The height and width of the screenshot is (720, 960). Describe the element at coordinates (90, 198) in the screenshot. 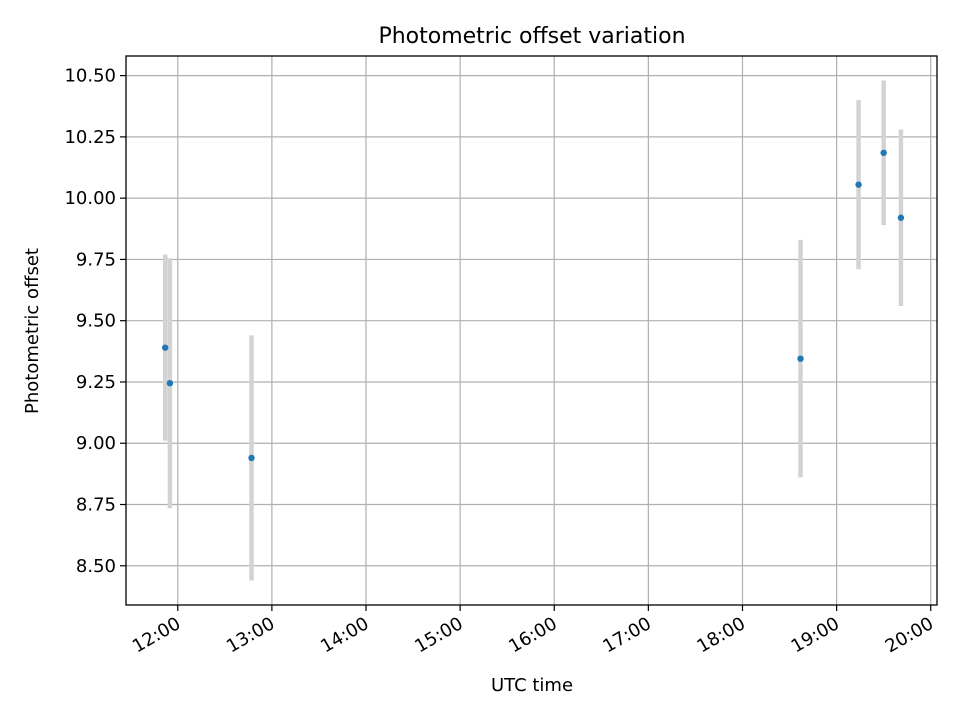

I see `y-tick-label: 10.00` at that location.